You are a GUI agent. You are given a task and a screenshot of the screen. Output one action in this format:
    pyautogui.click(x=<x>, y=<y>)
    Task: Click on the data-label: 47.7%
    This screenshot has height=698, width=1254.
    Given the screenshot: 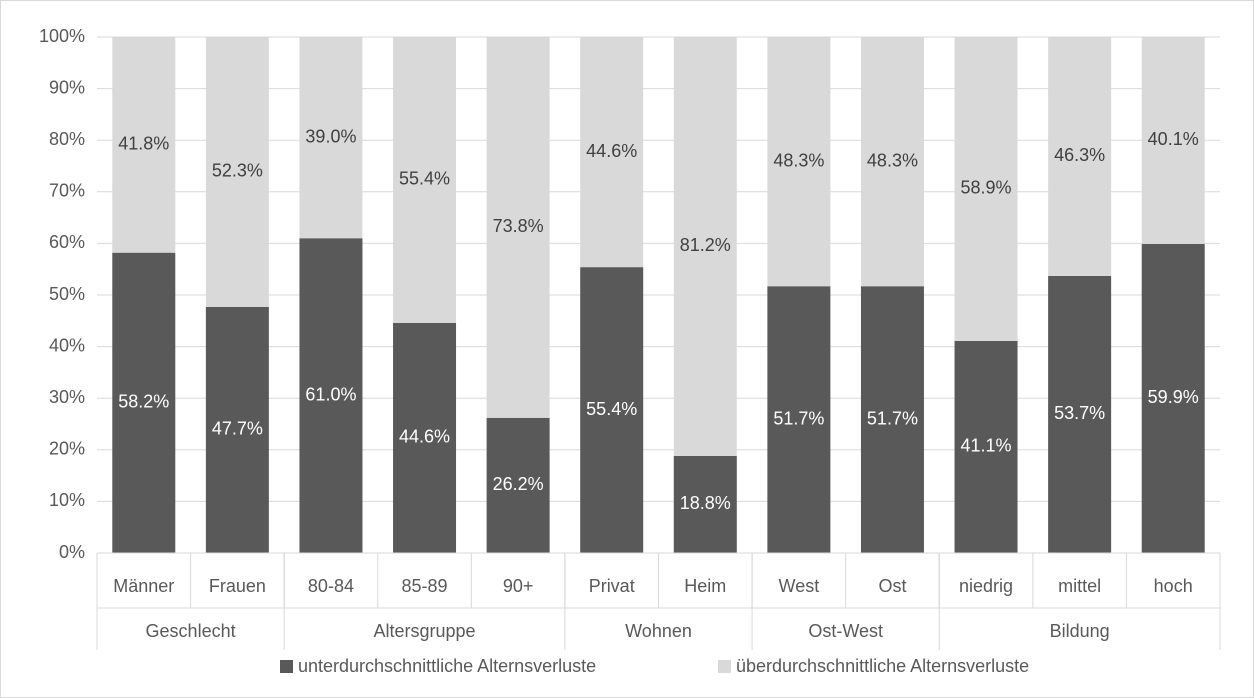 What is the action you would take?
    pyautogui.click(x=237, y=429)
    